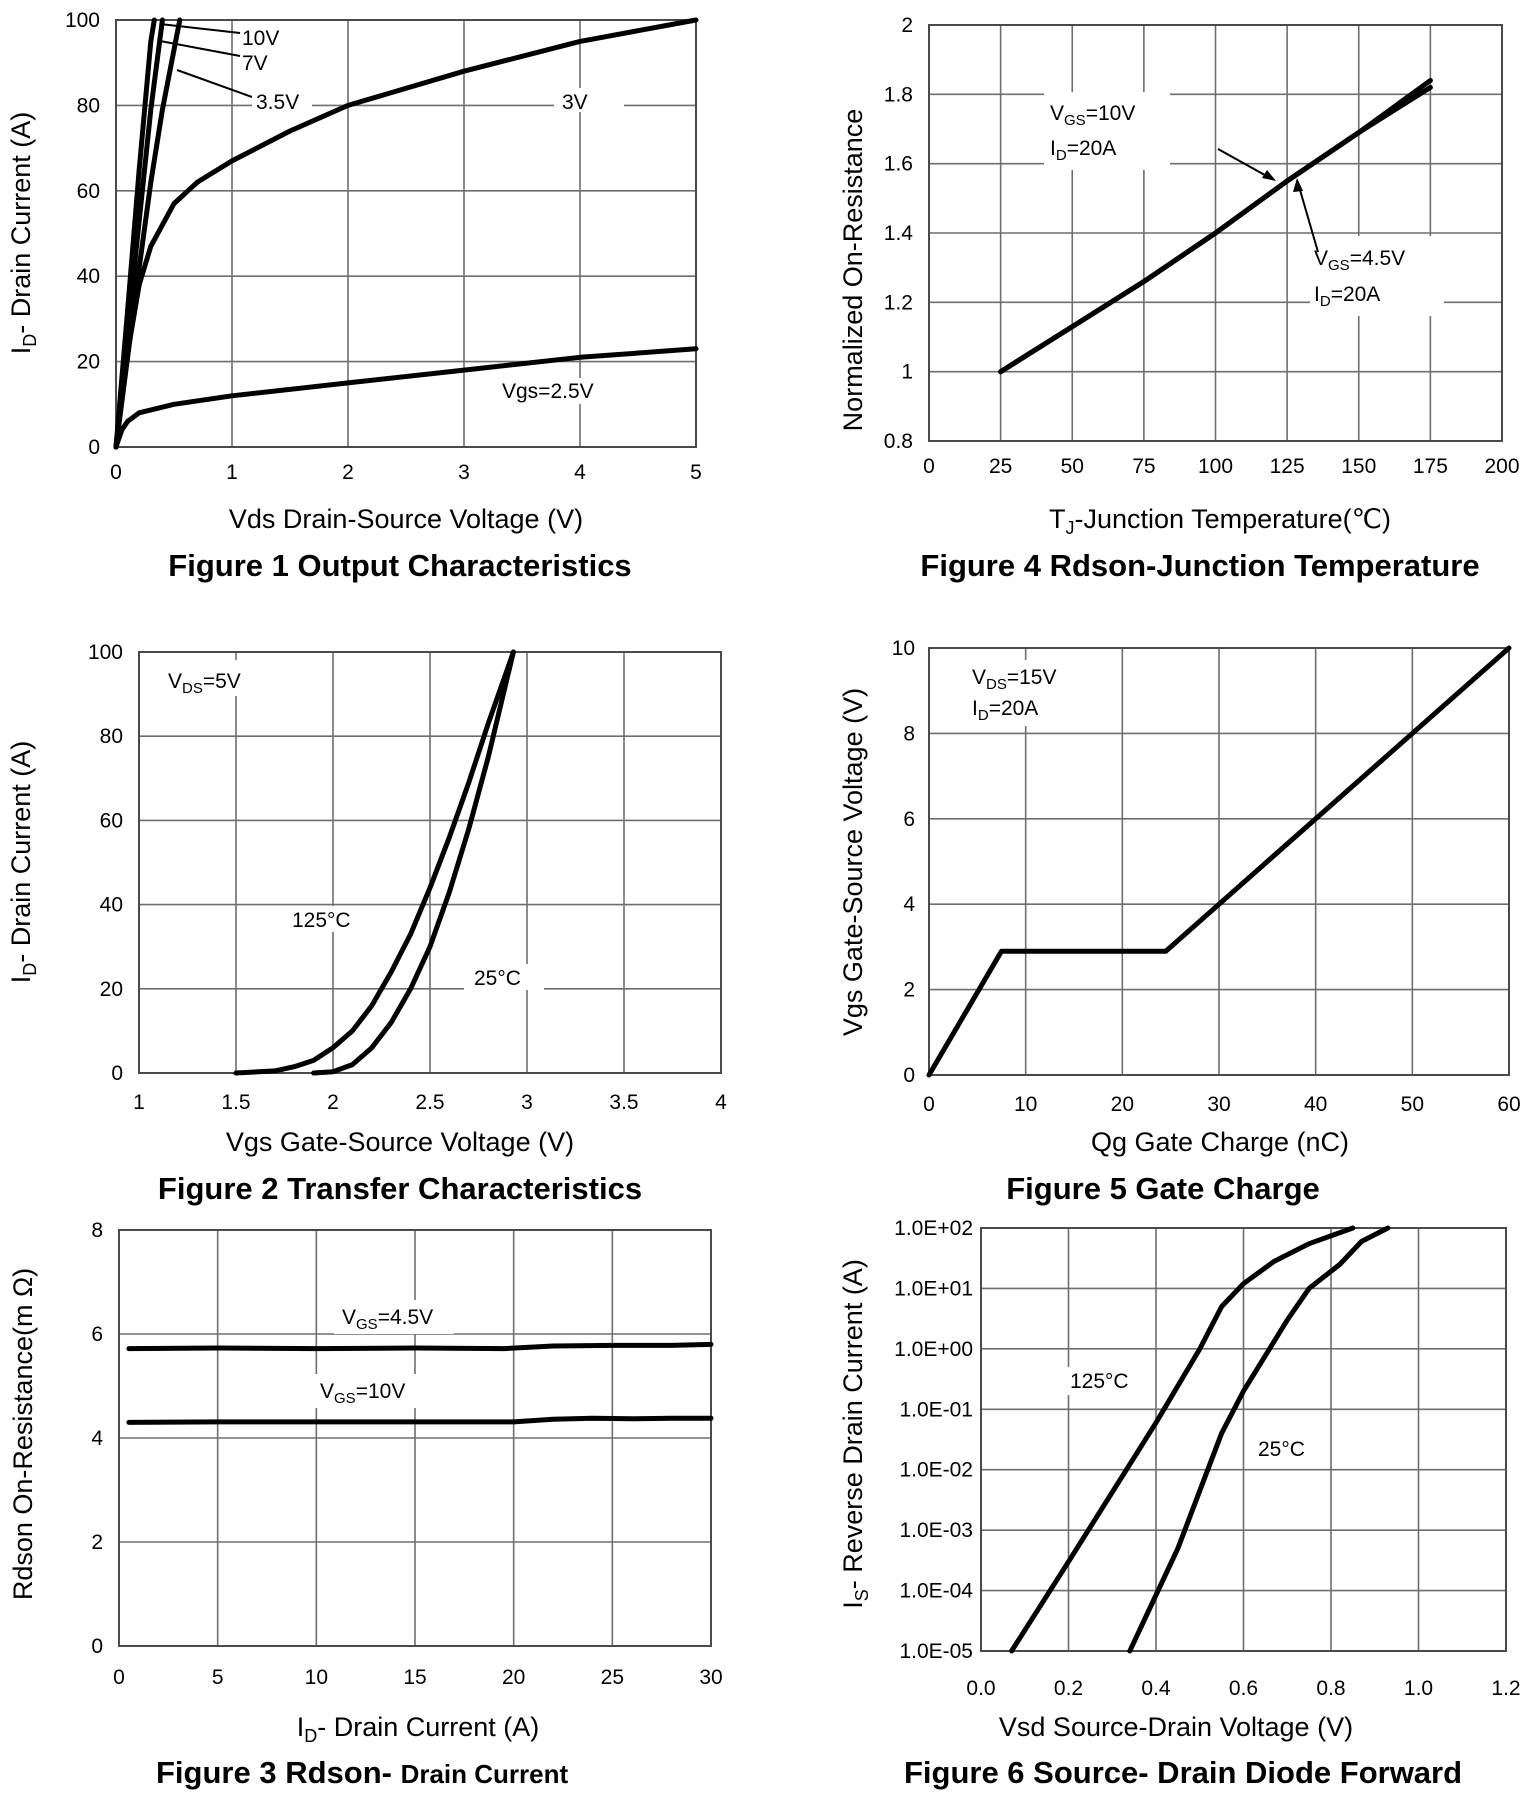  Describe the element at coordinates (200, 28) in the screenshot. I see `fig1-arrow-10v` at that location.